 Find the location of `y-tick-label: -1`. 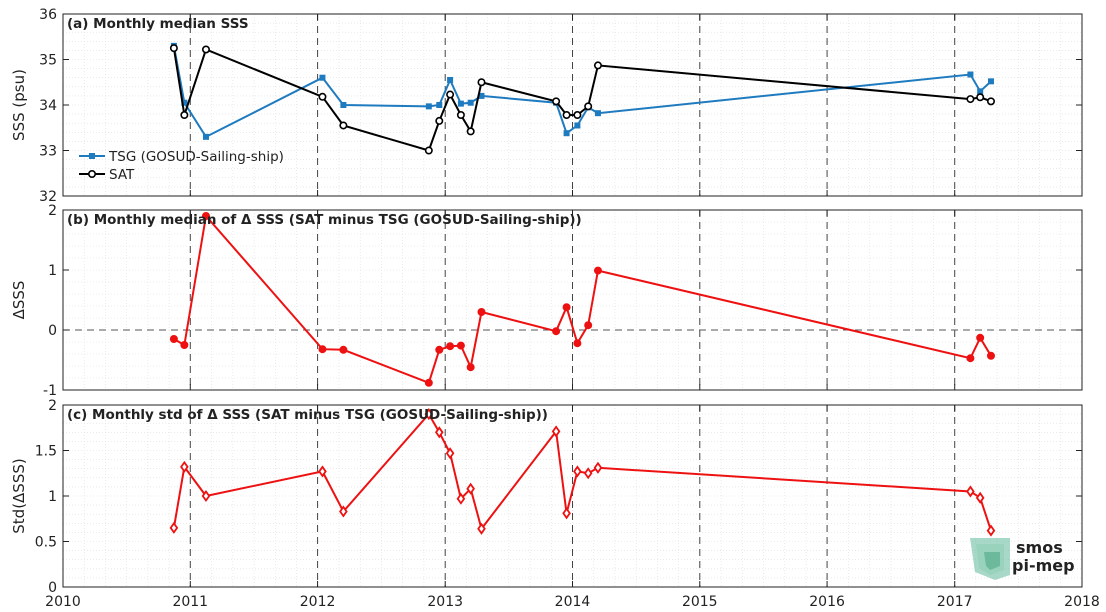

y-tick-label: -1 is located at coordinates (50, 391).